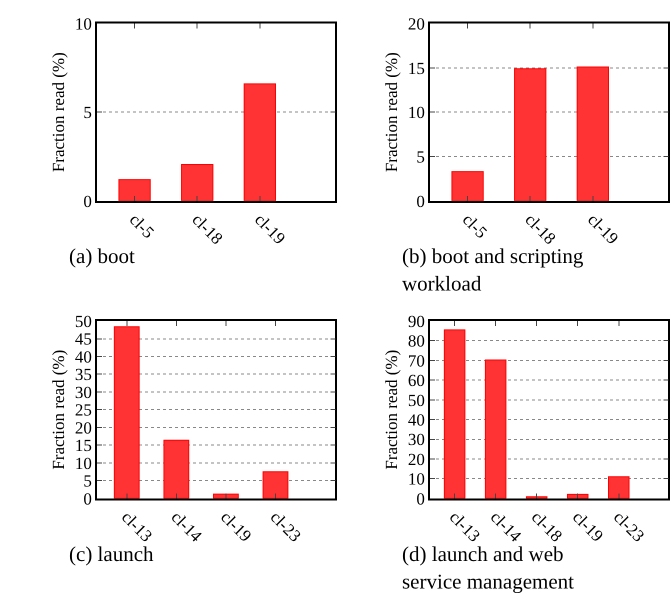  I want to click on y-tick-label: 60, so click(416, 380).